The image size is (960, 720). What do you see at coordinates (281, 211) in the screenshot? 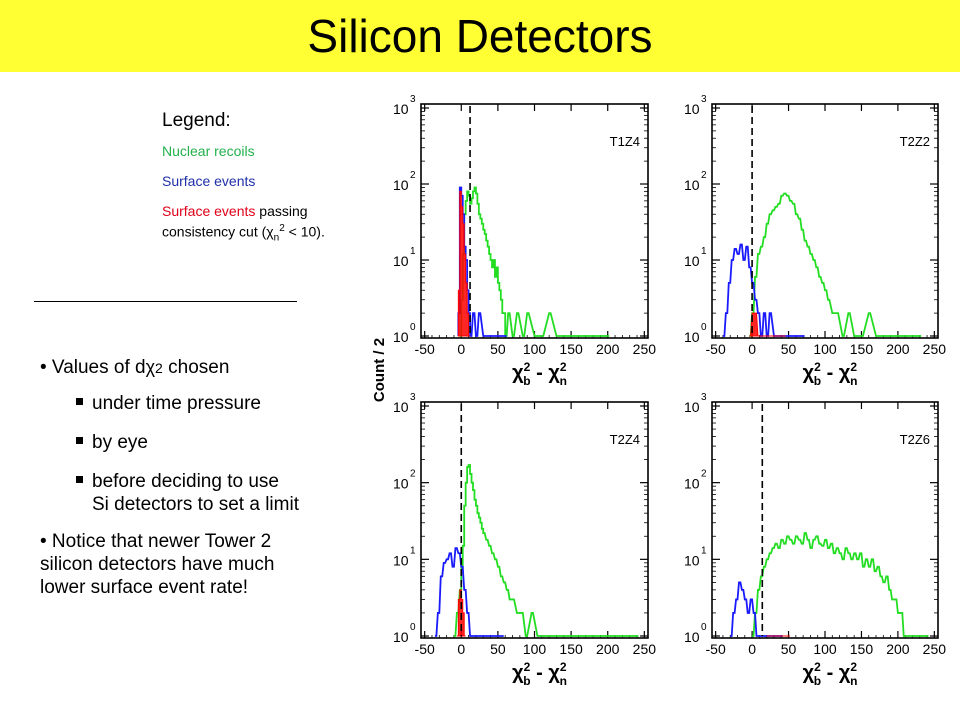
I see `legend-passing-black-1: passing` at bounding box center [281, 211].